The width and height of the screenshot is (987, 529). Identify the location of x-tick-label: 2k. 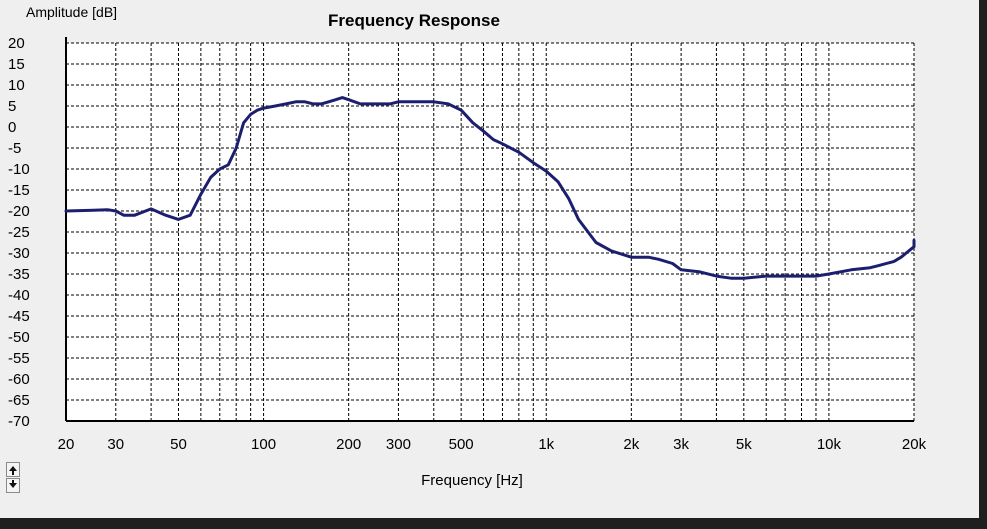
(631, 444).